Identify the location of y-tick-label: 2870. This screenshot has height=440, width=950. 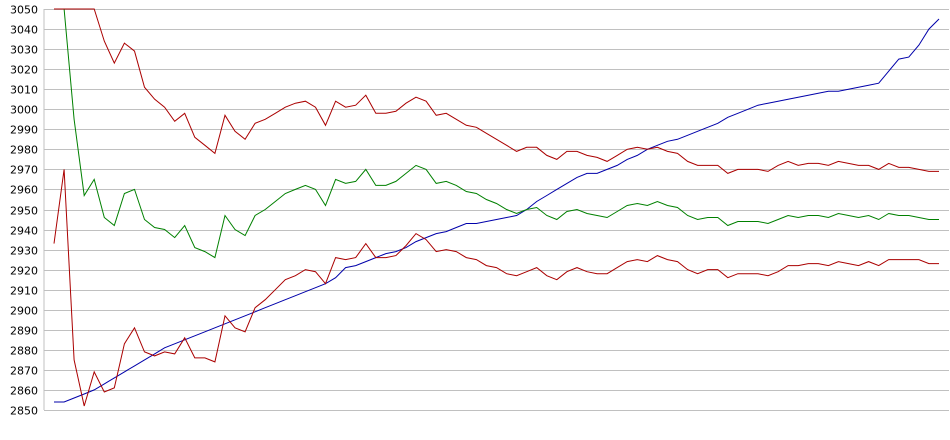
(24, 371).